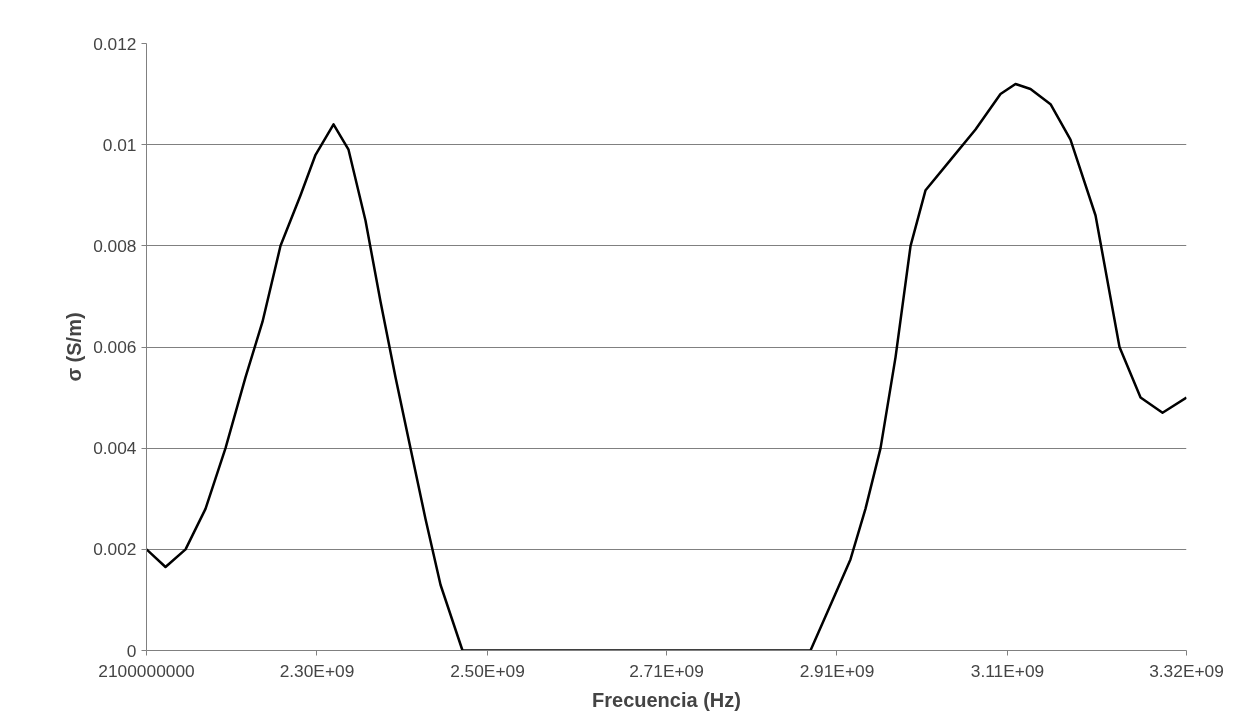  What do you see at coordinates (666, 670) in the screenshot?
I see `x-tick-label: 2.71E+09` at bounding box center [666, 670].